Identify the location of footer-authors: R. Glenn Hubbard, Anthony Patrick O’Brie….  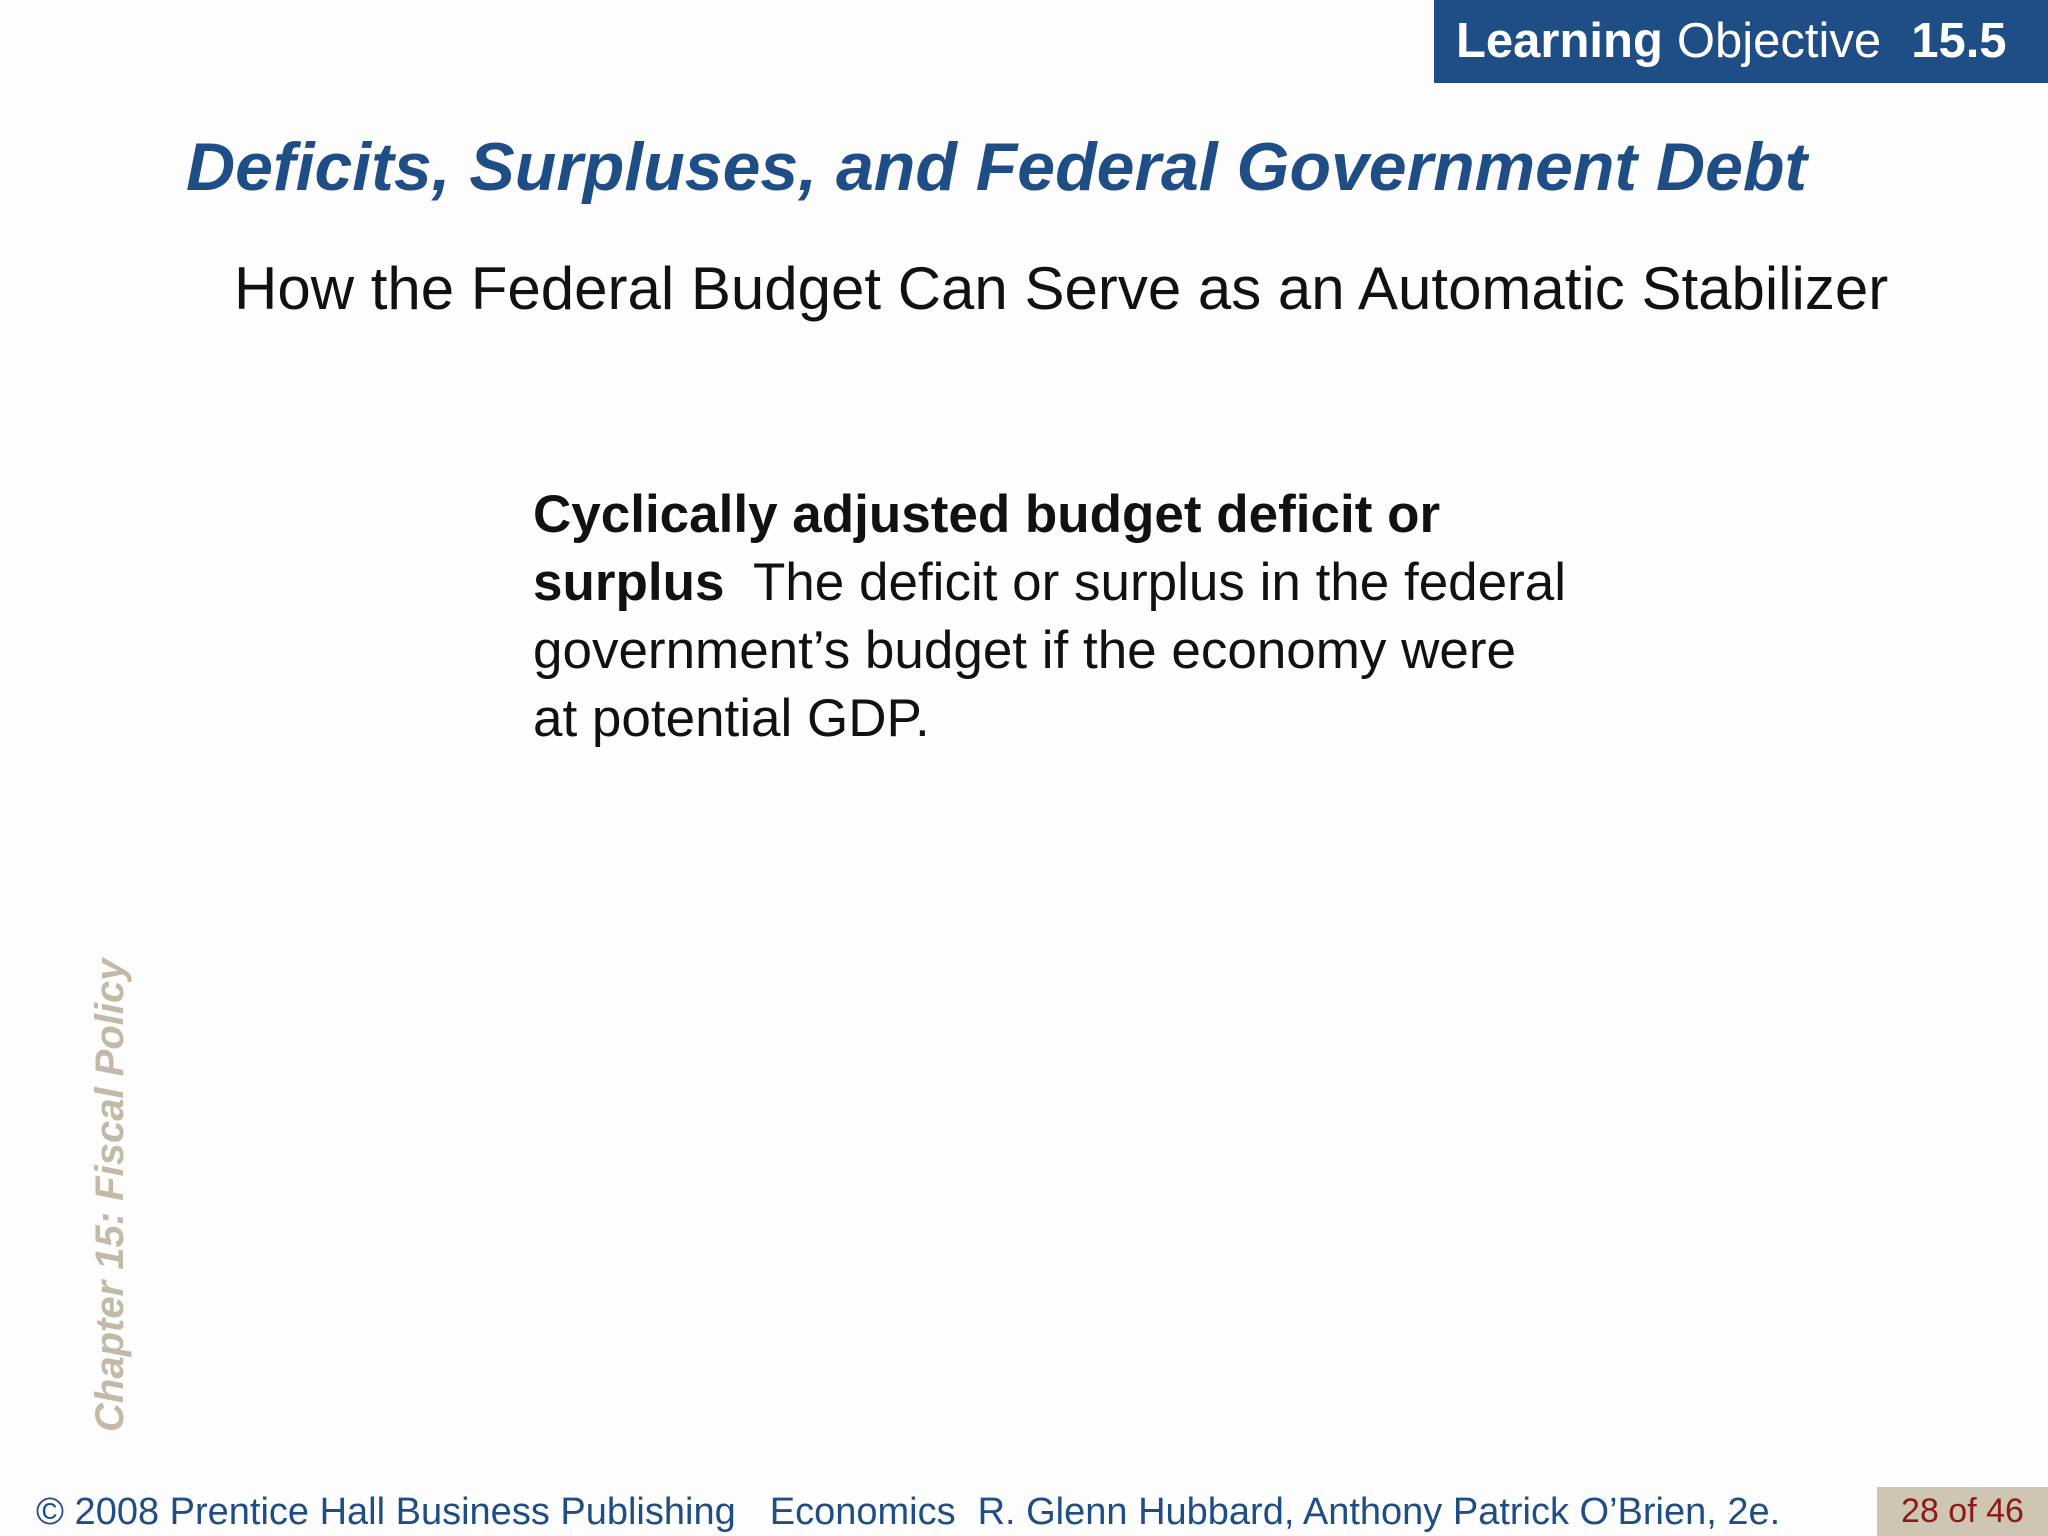
(1379, 1512).